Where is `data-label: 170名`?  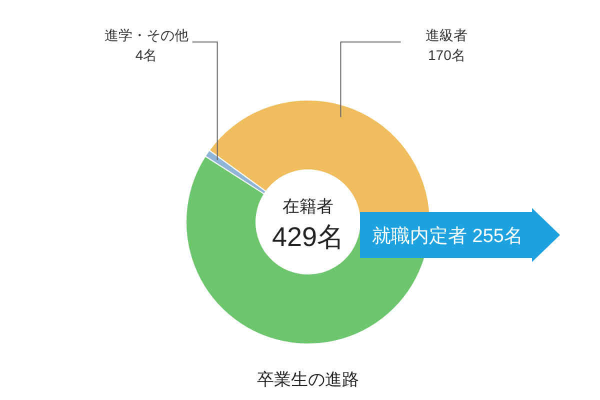
data-label: 170名 is located at coordinates (447, 55).